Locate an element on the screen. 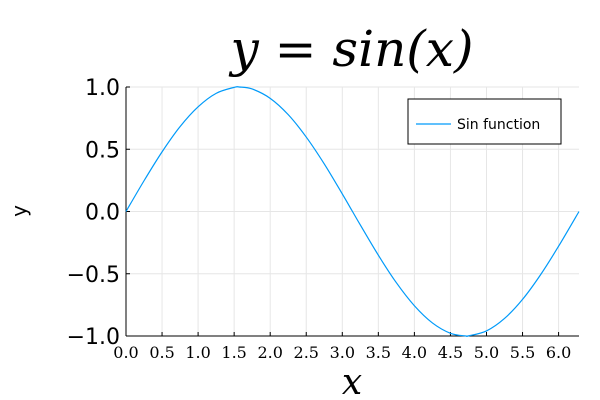 This screenshot has width=600, height=400. x-tick-label: 0.5 is located at coordinates (161, 352).